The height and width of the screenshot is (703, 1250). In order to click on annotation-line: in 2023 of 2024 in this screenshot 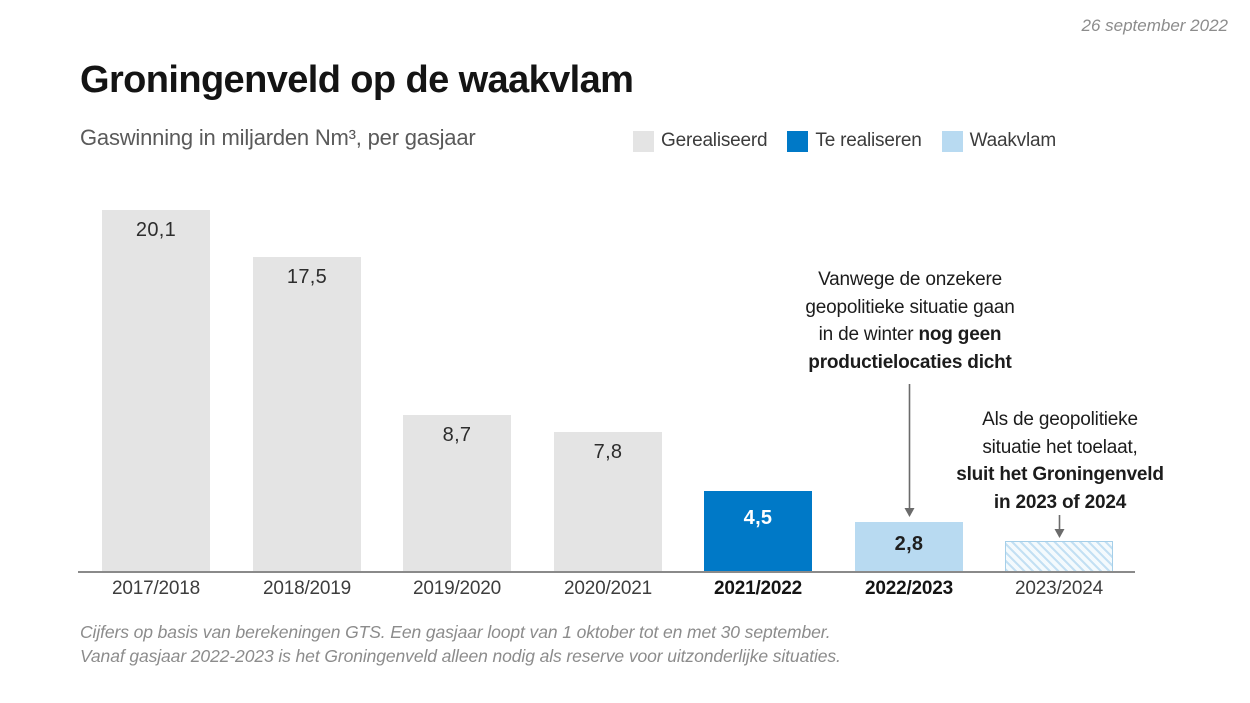, I will do `click(1060, 502)`.